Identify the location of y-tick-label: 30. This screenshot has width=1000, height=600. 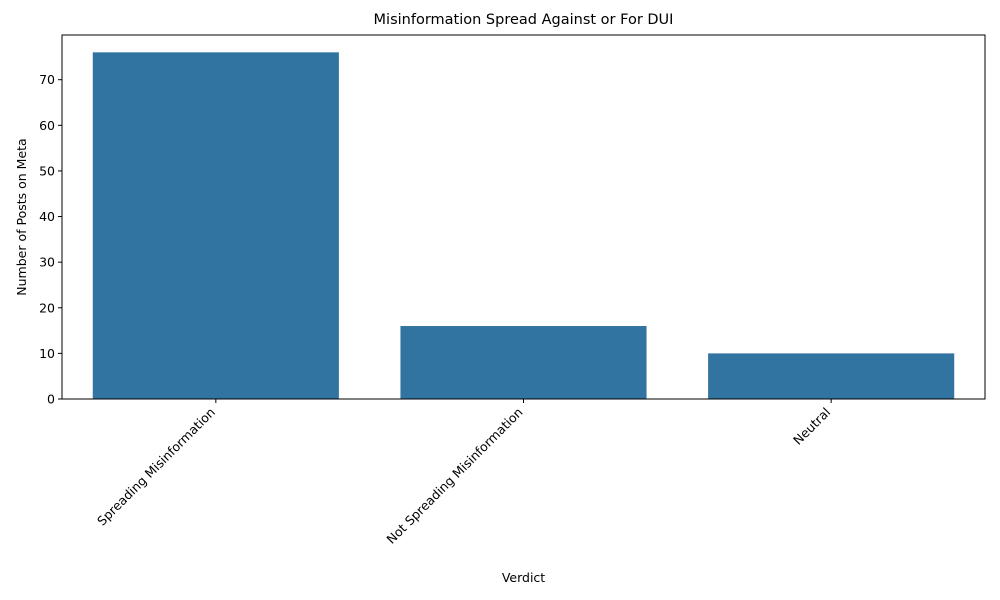
(47, 262).